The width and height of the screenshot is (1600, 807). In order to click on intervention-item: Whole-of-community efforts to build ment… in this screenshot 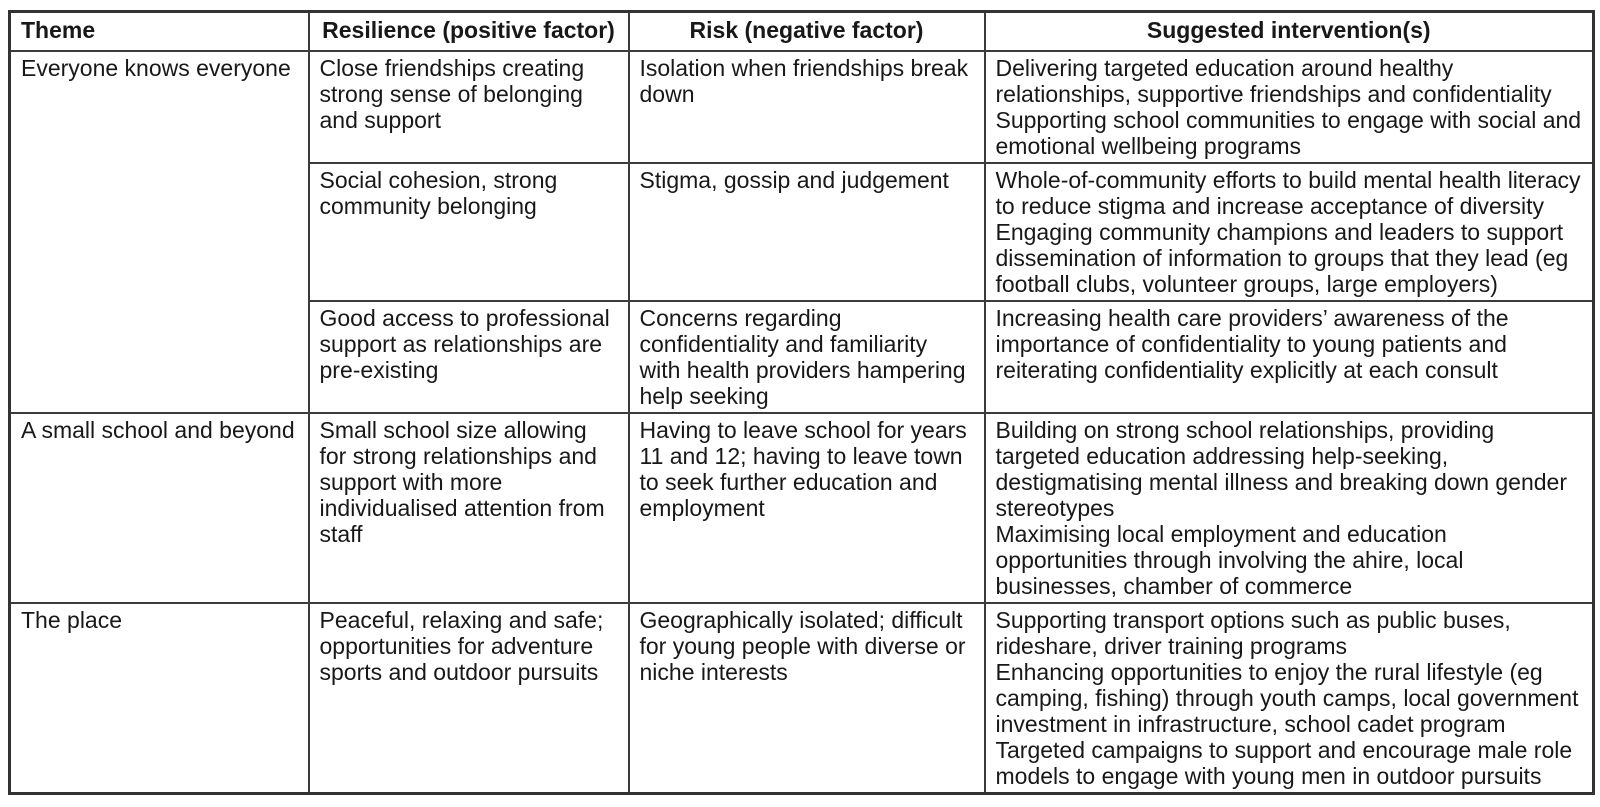, I will do `click(1288, 193)`.